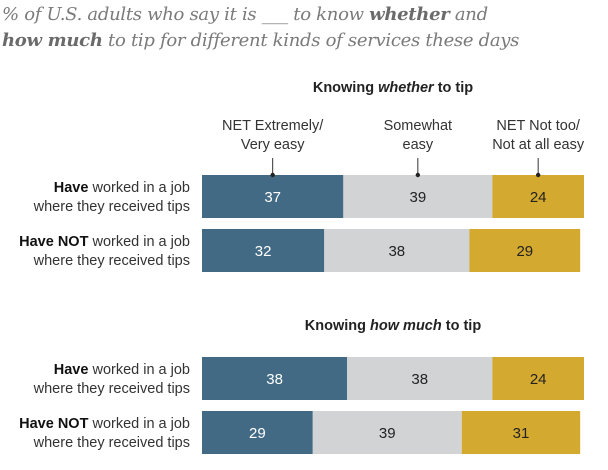  I want to click on legend-label: Very easy, so click(273, 145).